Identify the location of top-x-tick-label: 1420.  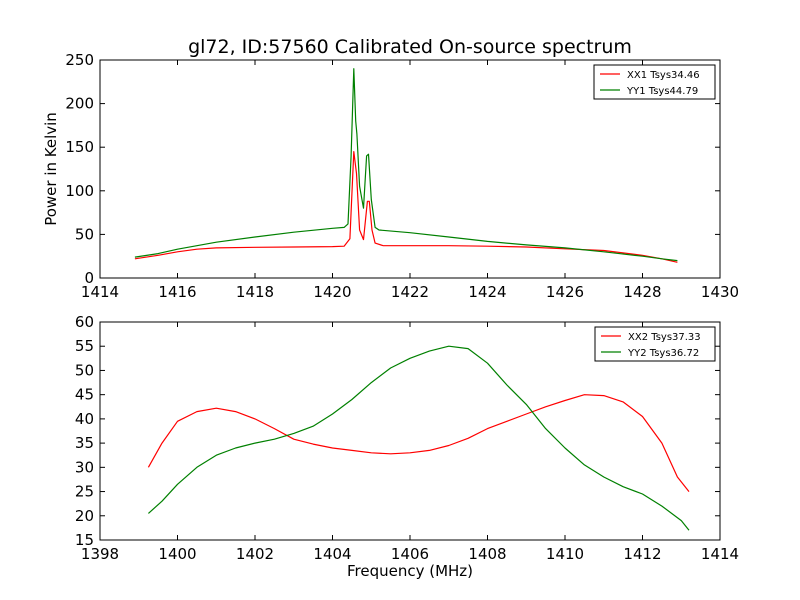
(332, 292).